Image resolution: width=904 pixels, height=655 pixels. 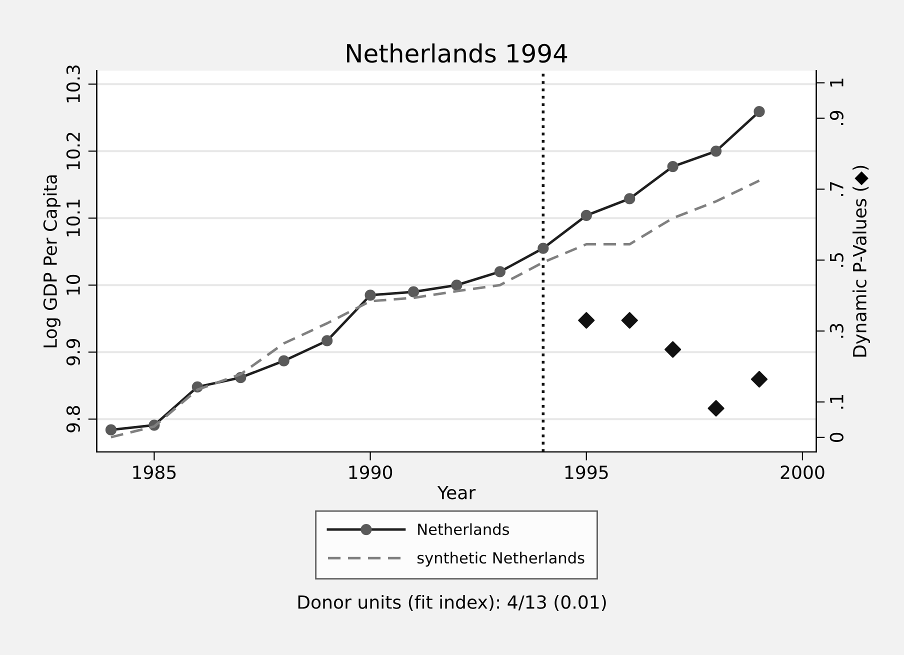 What do you see at coordinates (837, 331) in the screenshot?
I see `y2-tick-label: .3` at bounding box center [837, 331].